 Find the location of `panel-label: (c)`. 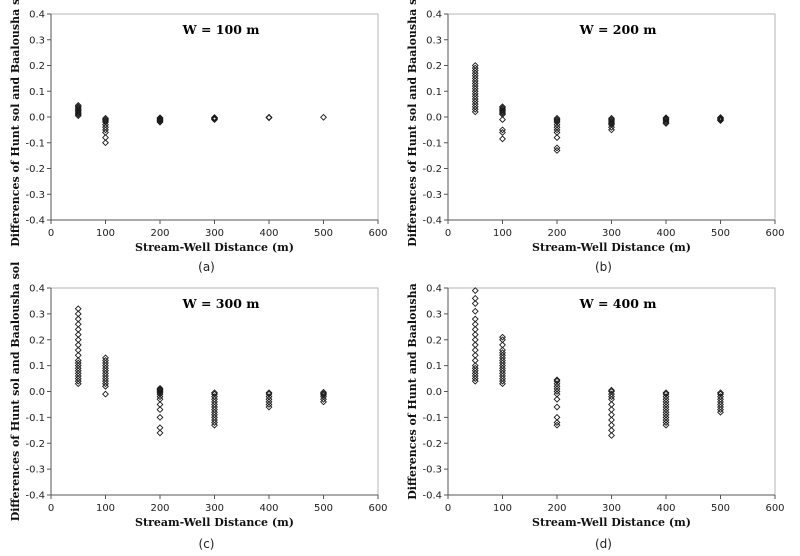

panel-label: (c) is located at coordinates (207, 544).